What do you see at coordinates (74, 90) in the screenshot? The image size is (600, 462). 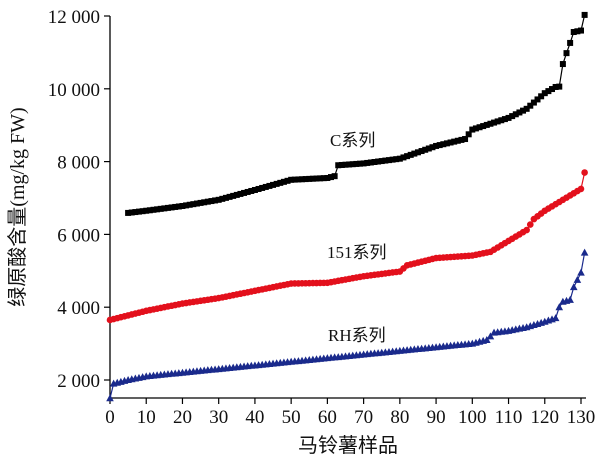 I see `y-tick-label: 10 000` at bounding box center [74, 90].